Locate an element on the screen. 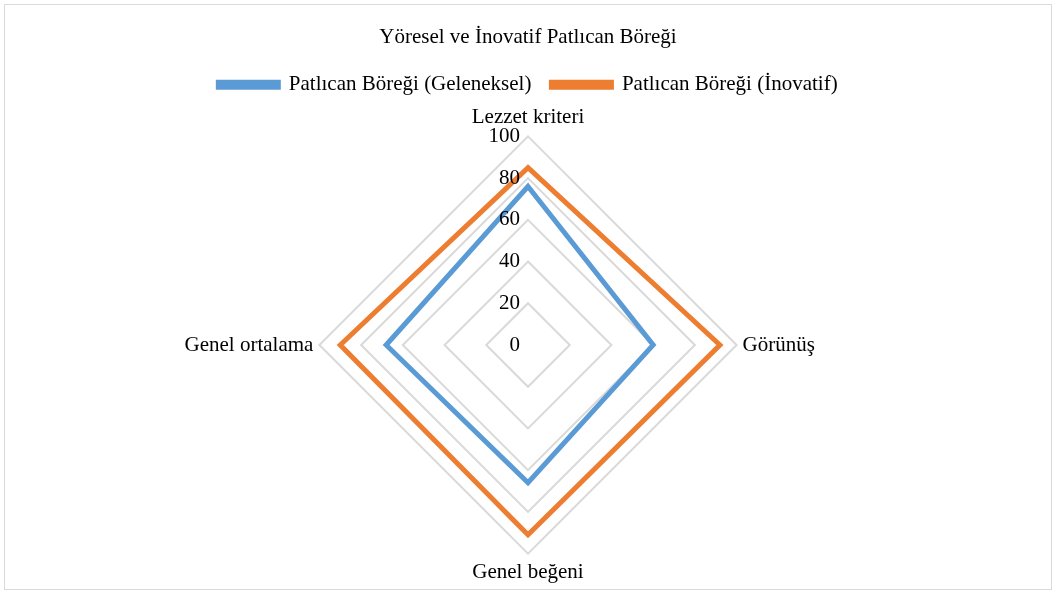 The width and height of the screenshot is (1058, 595). spoke-label: Genel beğeni is located at coordinates (528, 570).